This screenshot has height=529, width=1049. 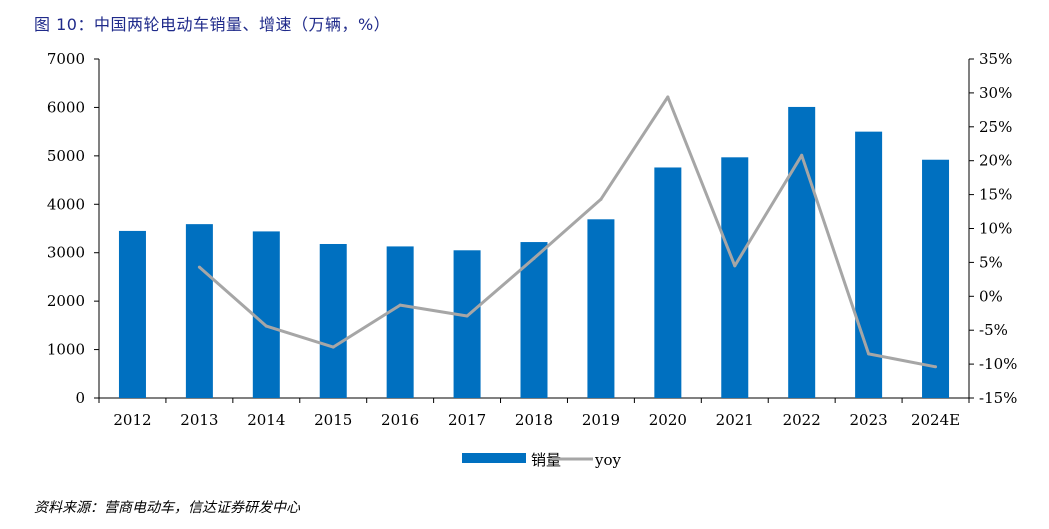 I want to click on x-tick-label: 2014, so click(x=266, y=420).